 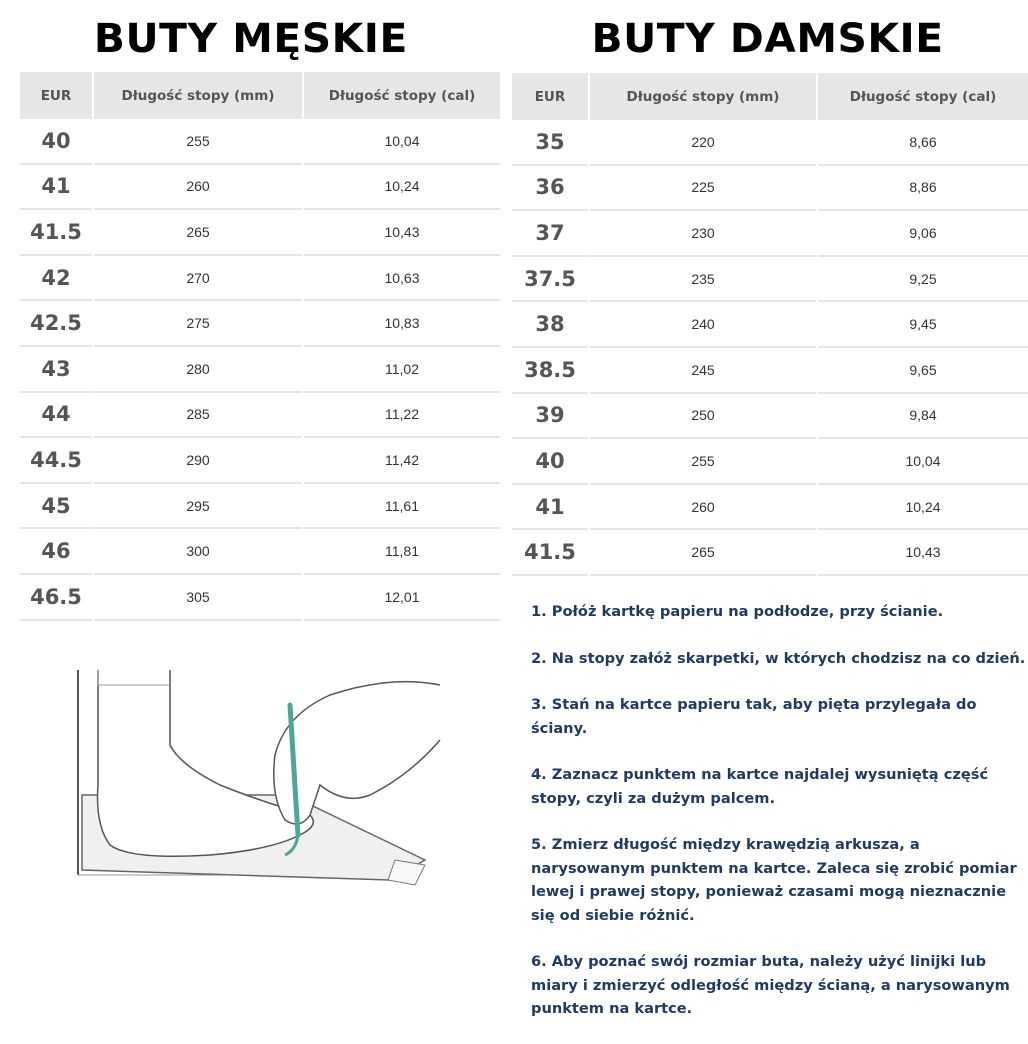 What do you see at coordinates (923, 325) in the screenshot?
I see `cal-cell: 9,45` at bounding box center [923, 325].